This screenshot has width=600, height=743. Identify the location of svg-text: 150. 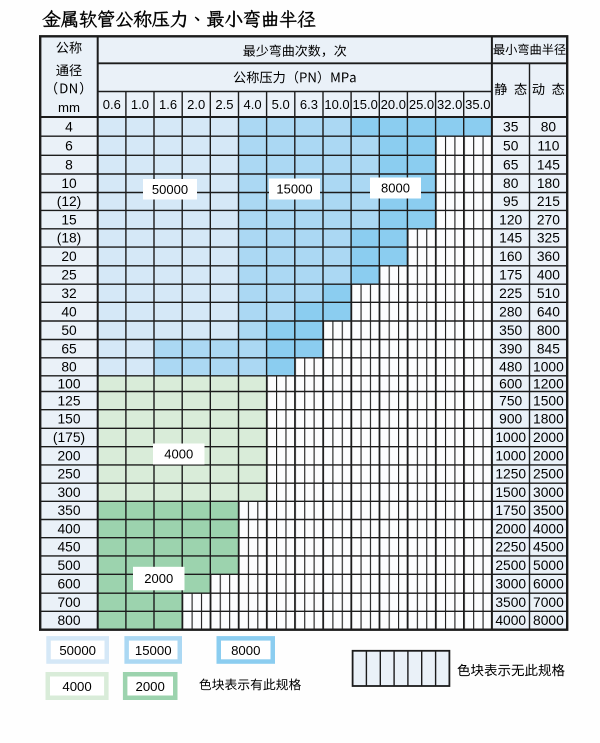
(68, 419).